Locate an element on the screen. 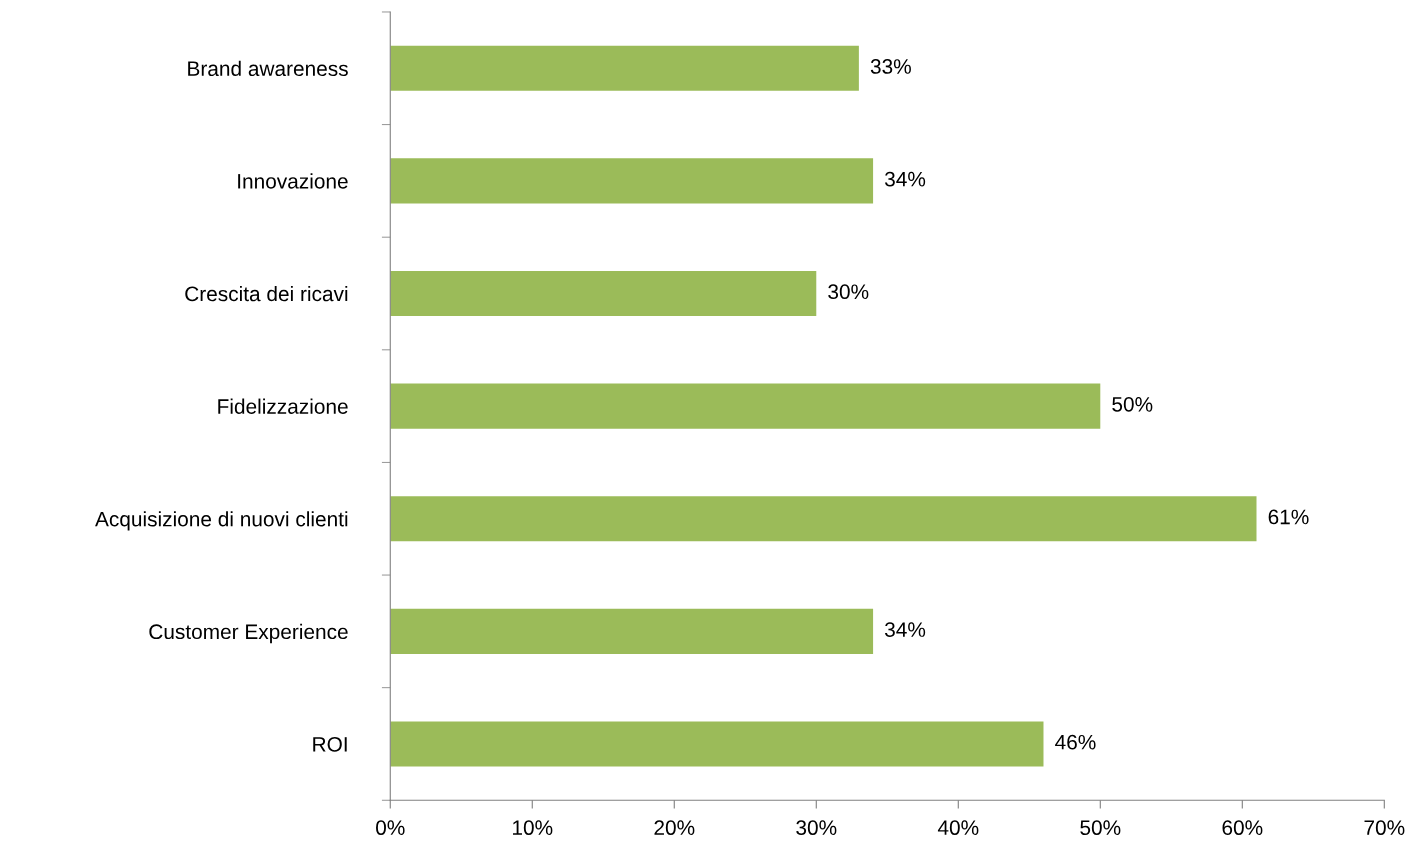 Image resolution: width=1414 pixels, height=855 pixels. y-tick-label: Customer Experience is located at coordinates (248, 633).